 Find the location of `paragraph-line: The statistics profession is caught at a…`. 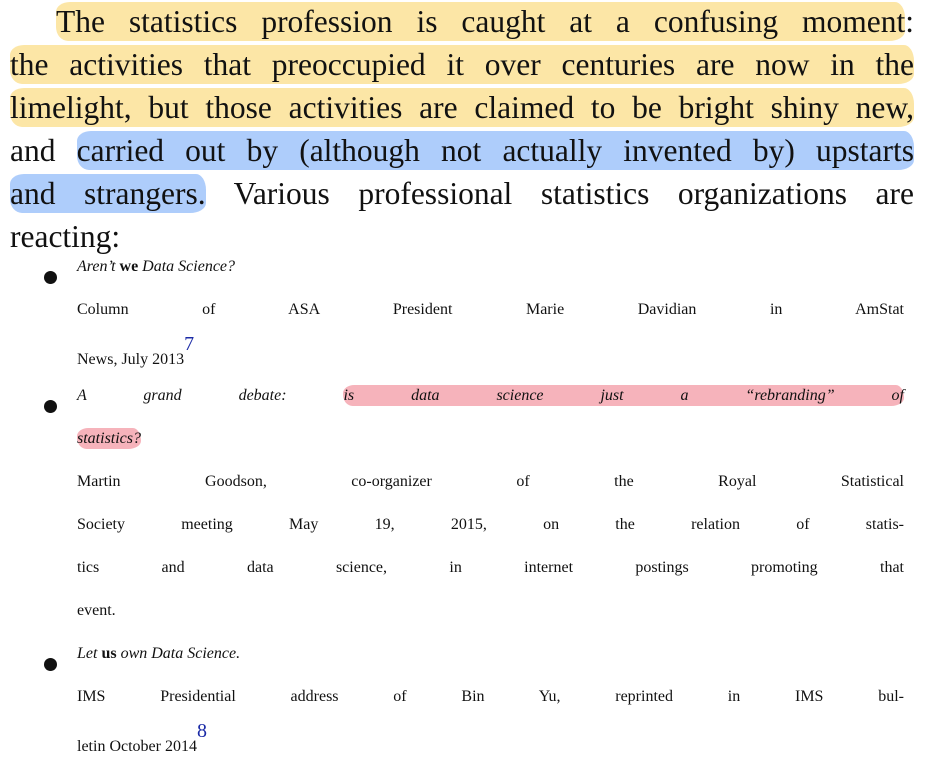

paragraph-line: The statistics profession is caught at a… is located at coordinates (462, 21).